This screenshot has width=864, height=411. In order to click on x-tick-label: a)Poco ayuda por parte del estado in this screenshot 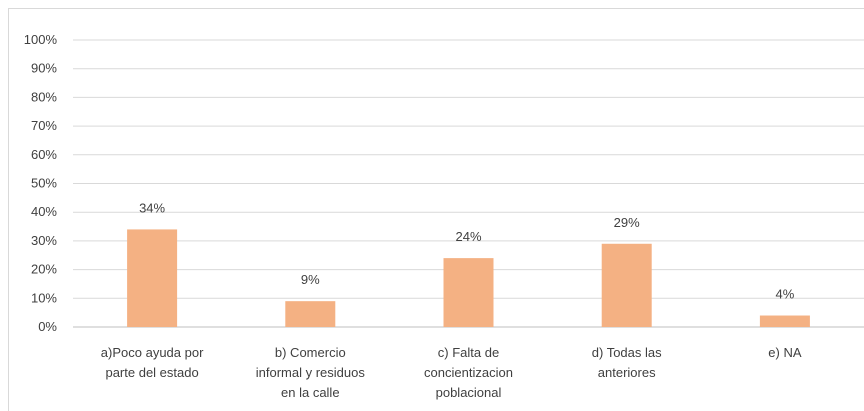, I will do `click(152, 362)`.